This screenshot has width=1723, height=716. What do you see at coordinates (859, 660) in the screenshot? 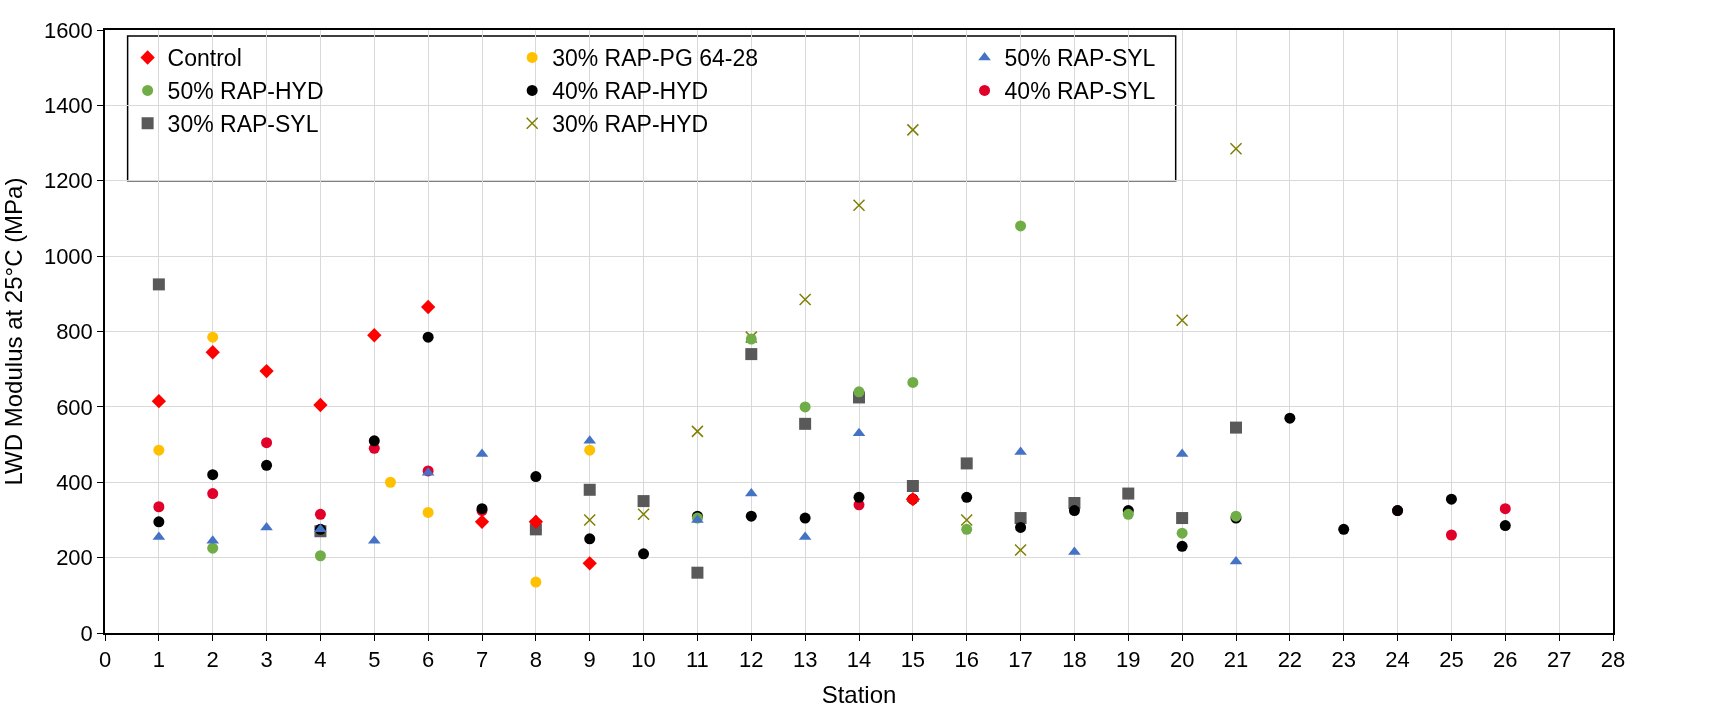
I see `x-tick-label: 14` at bounding box center [859, 660].